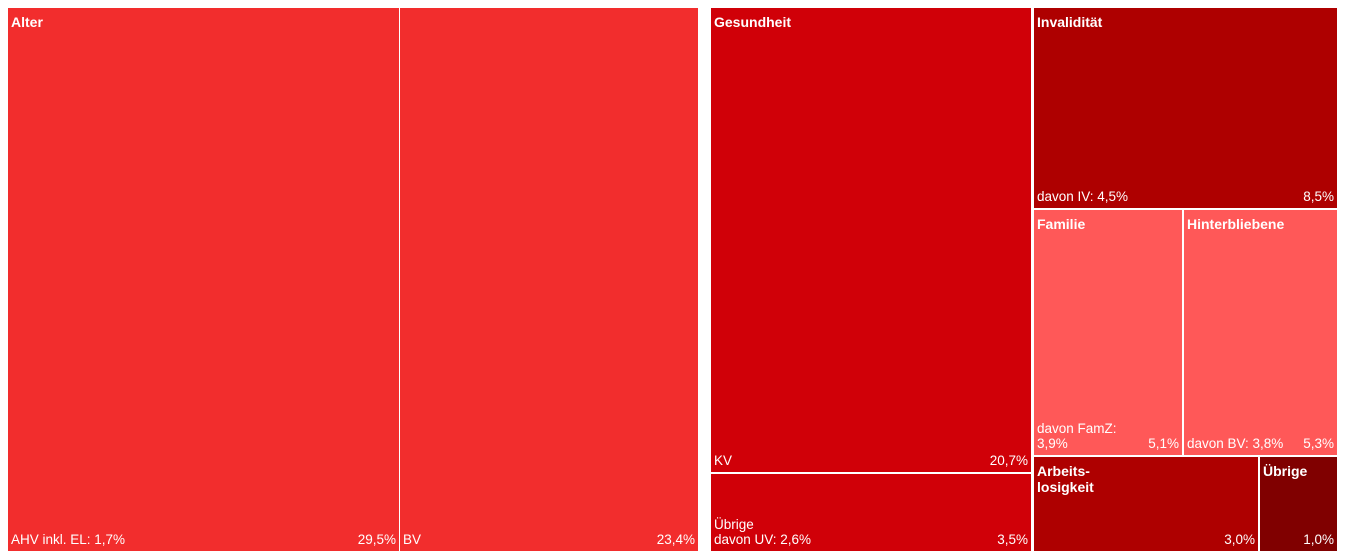 The width and height of the screenshot is (1345, 552). What do you see at coordinates (1012, 539) in the screenshot?
I see `tile-value-label: 3,5%` at bounding box center [1012, 539].